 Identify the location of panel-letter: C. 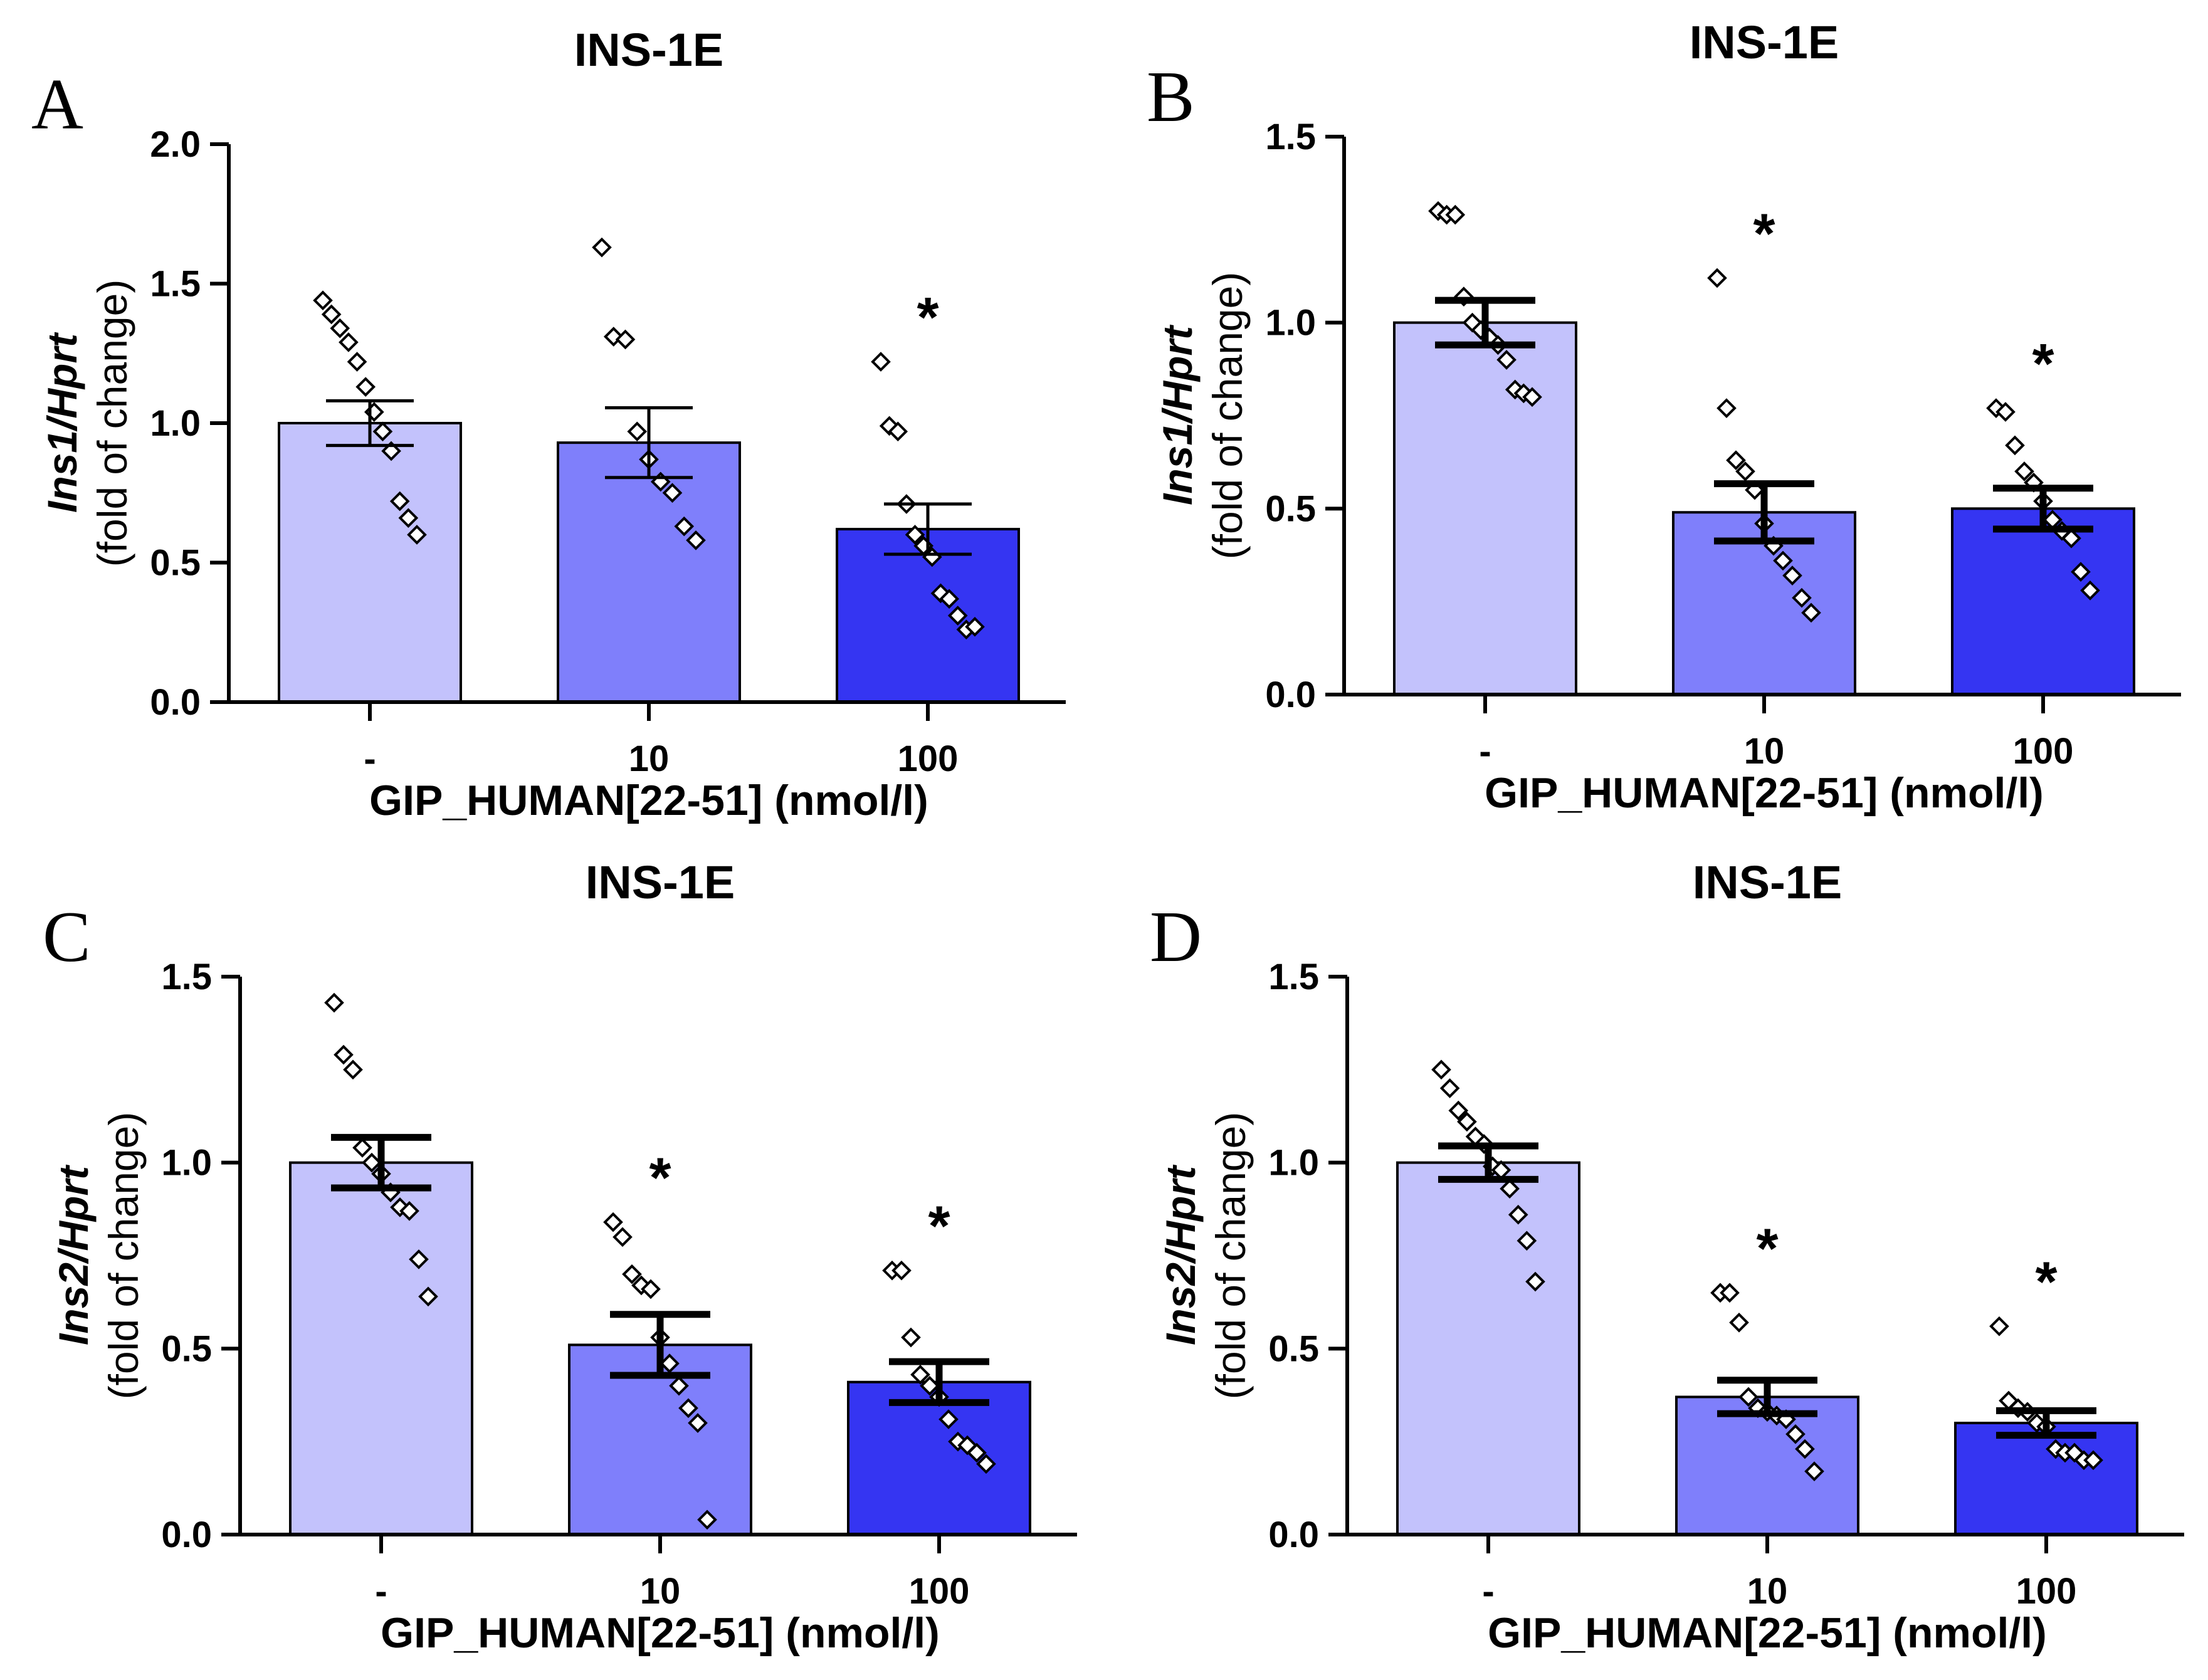
(67, 937).